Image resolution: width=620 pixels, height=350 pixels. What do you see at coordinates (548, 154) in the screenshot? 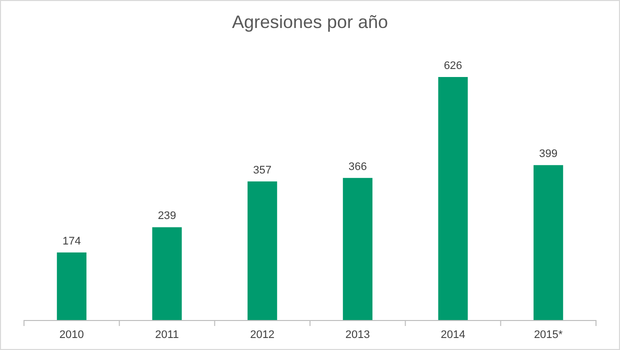
I see `data-label: 399` at bounding box center [548, 154].